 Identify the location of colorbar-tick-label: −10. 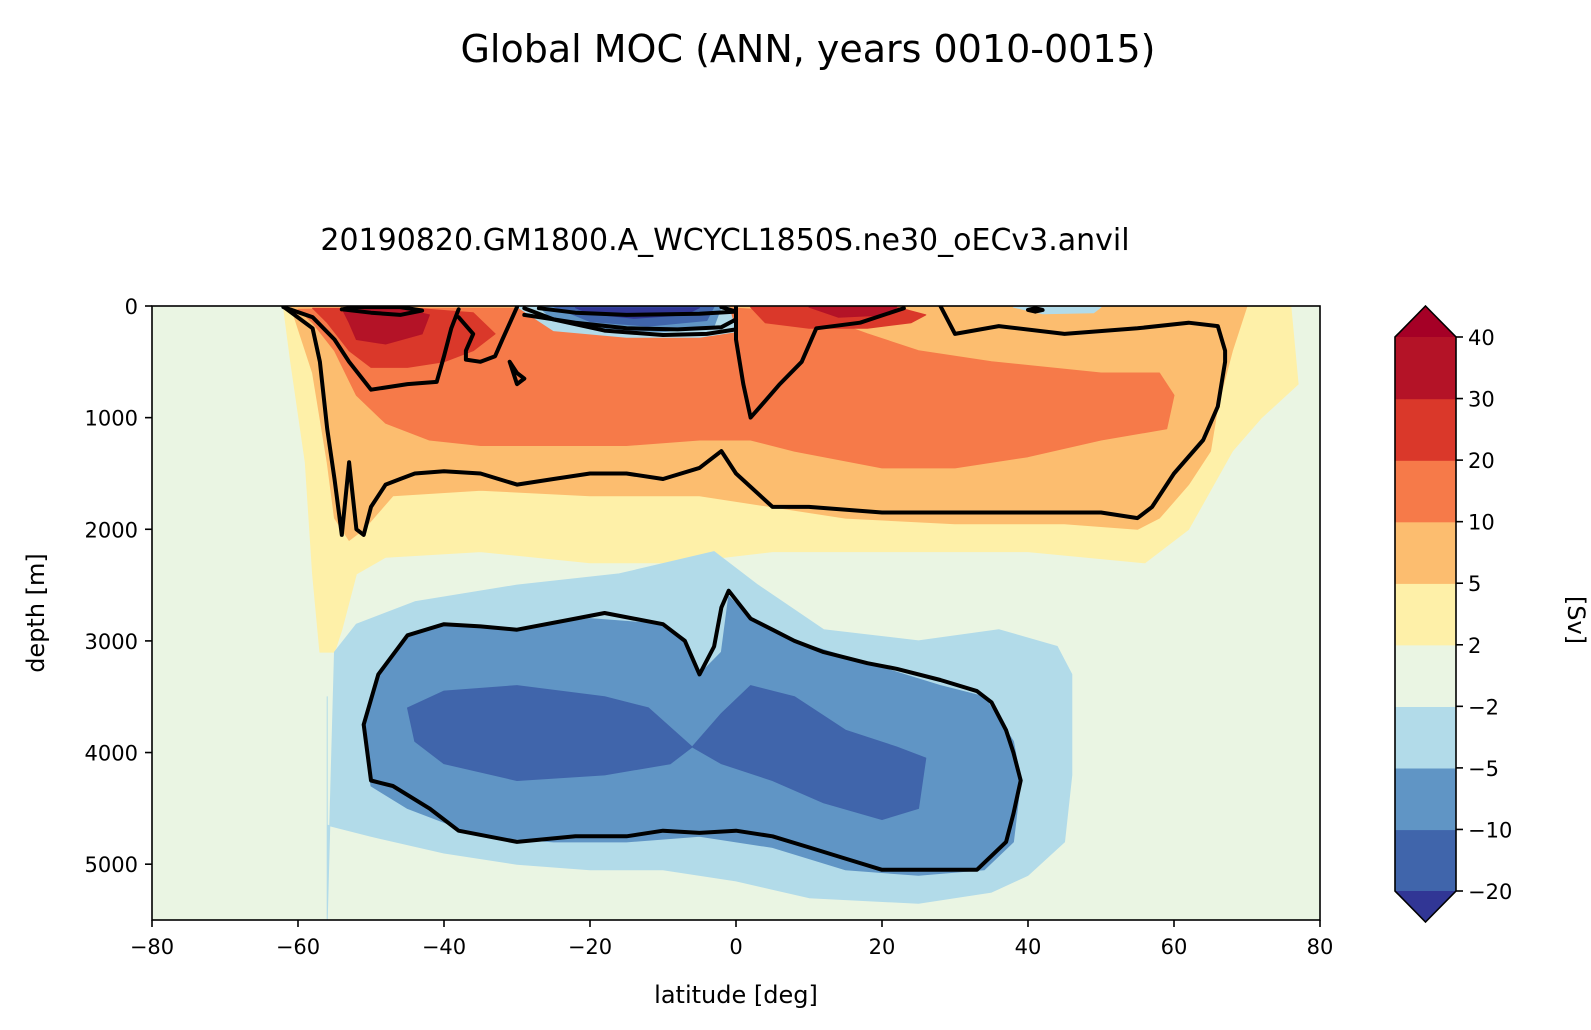
(1490, 830).